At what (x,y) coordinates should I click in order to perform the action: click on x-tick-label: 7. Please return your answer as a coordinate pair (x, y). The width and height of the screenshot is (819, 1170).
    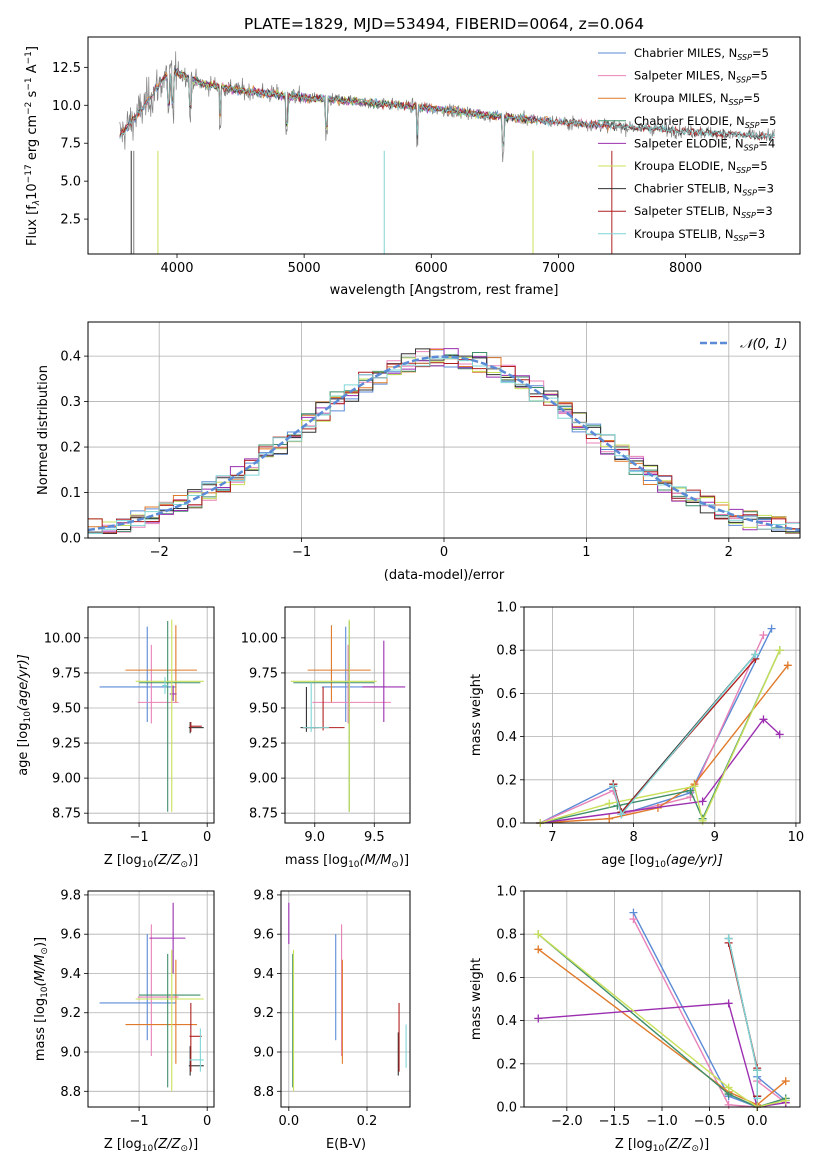
    Looking at the image, I should click on (552, 837).